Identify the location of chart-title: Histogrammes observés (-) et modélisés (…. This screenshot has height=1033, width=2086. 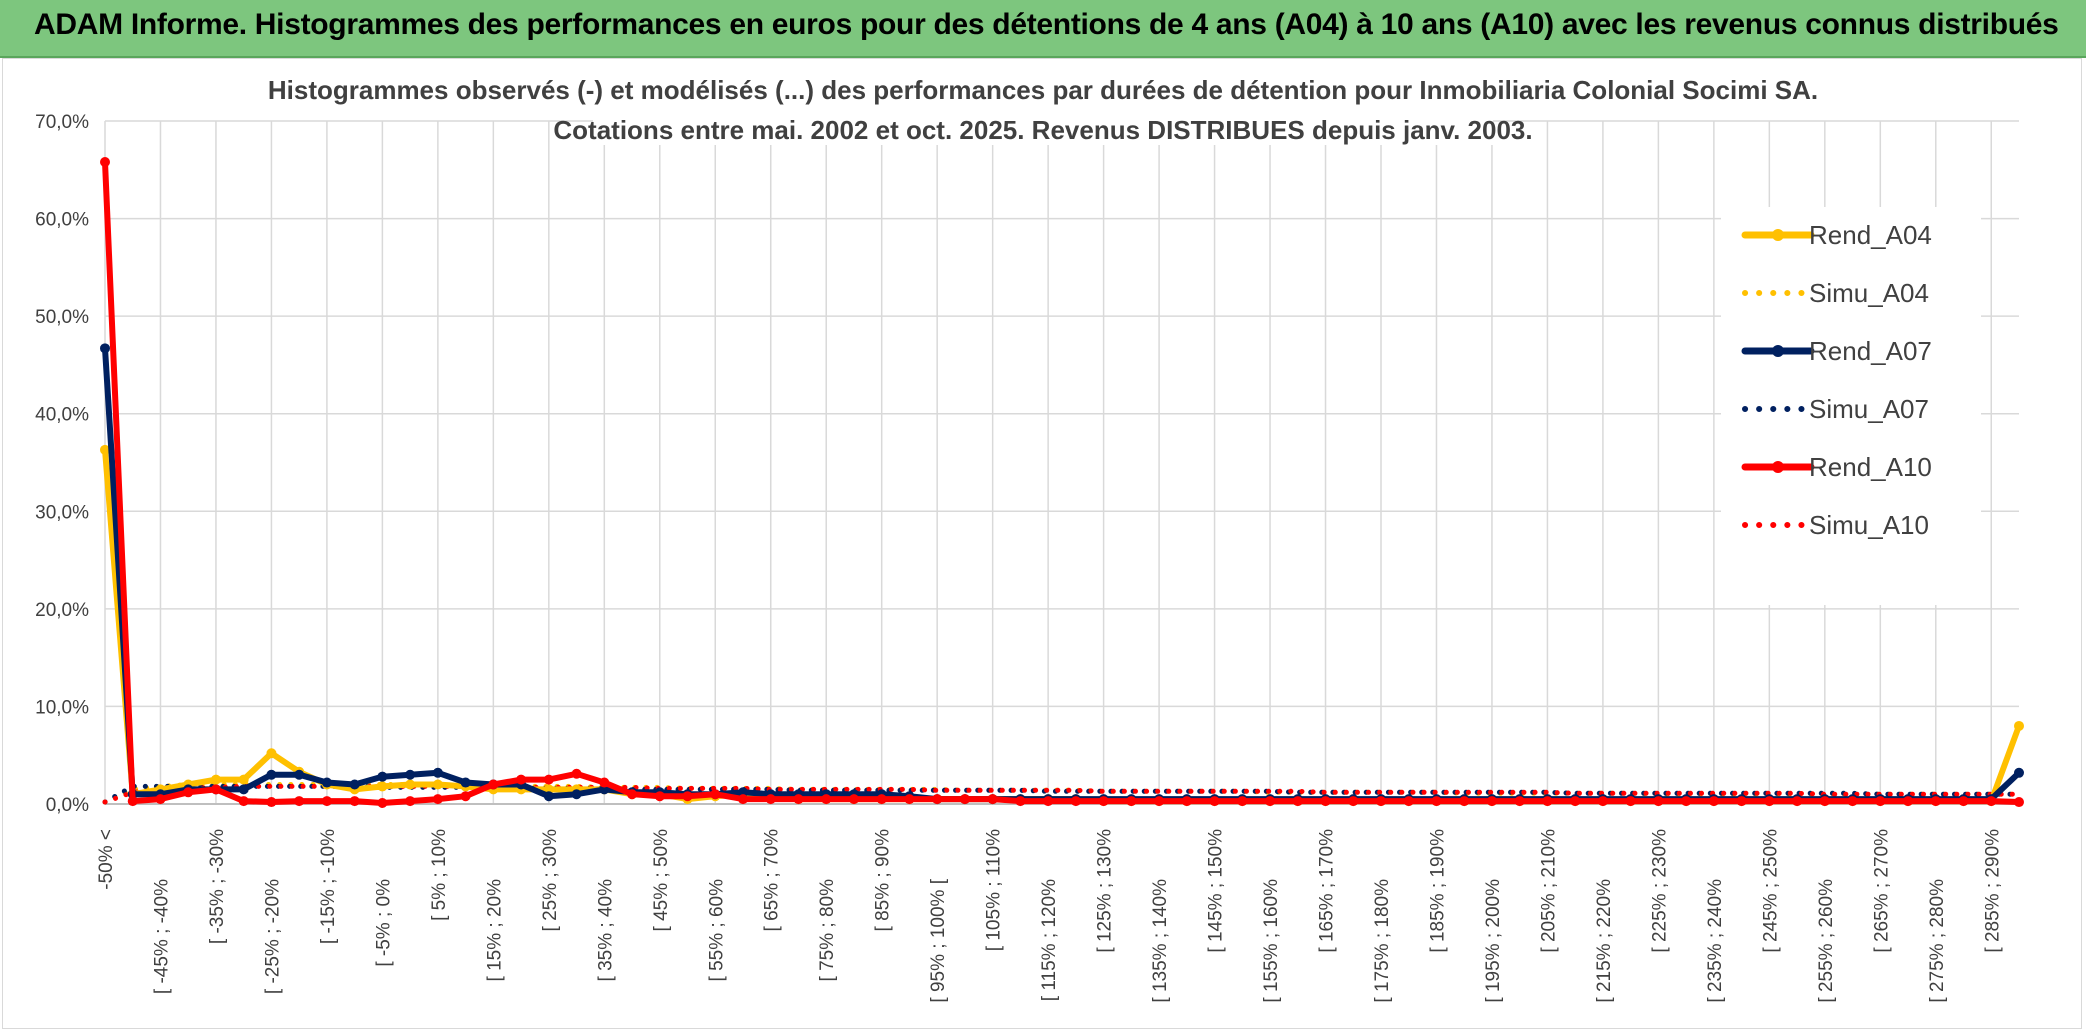
(1043, 107).